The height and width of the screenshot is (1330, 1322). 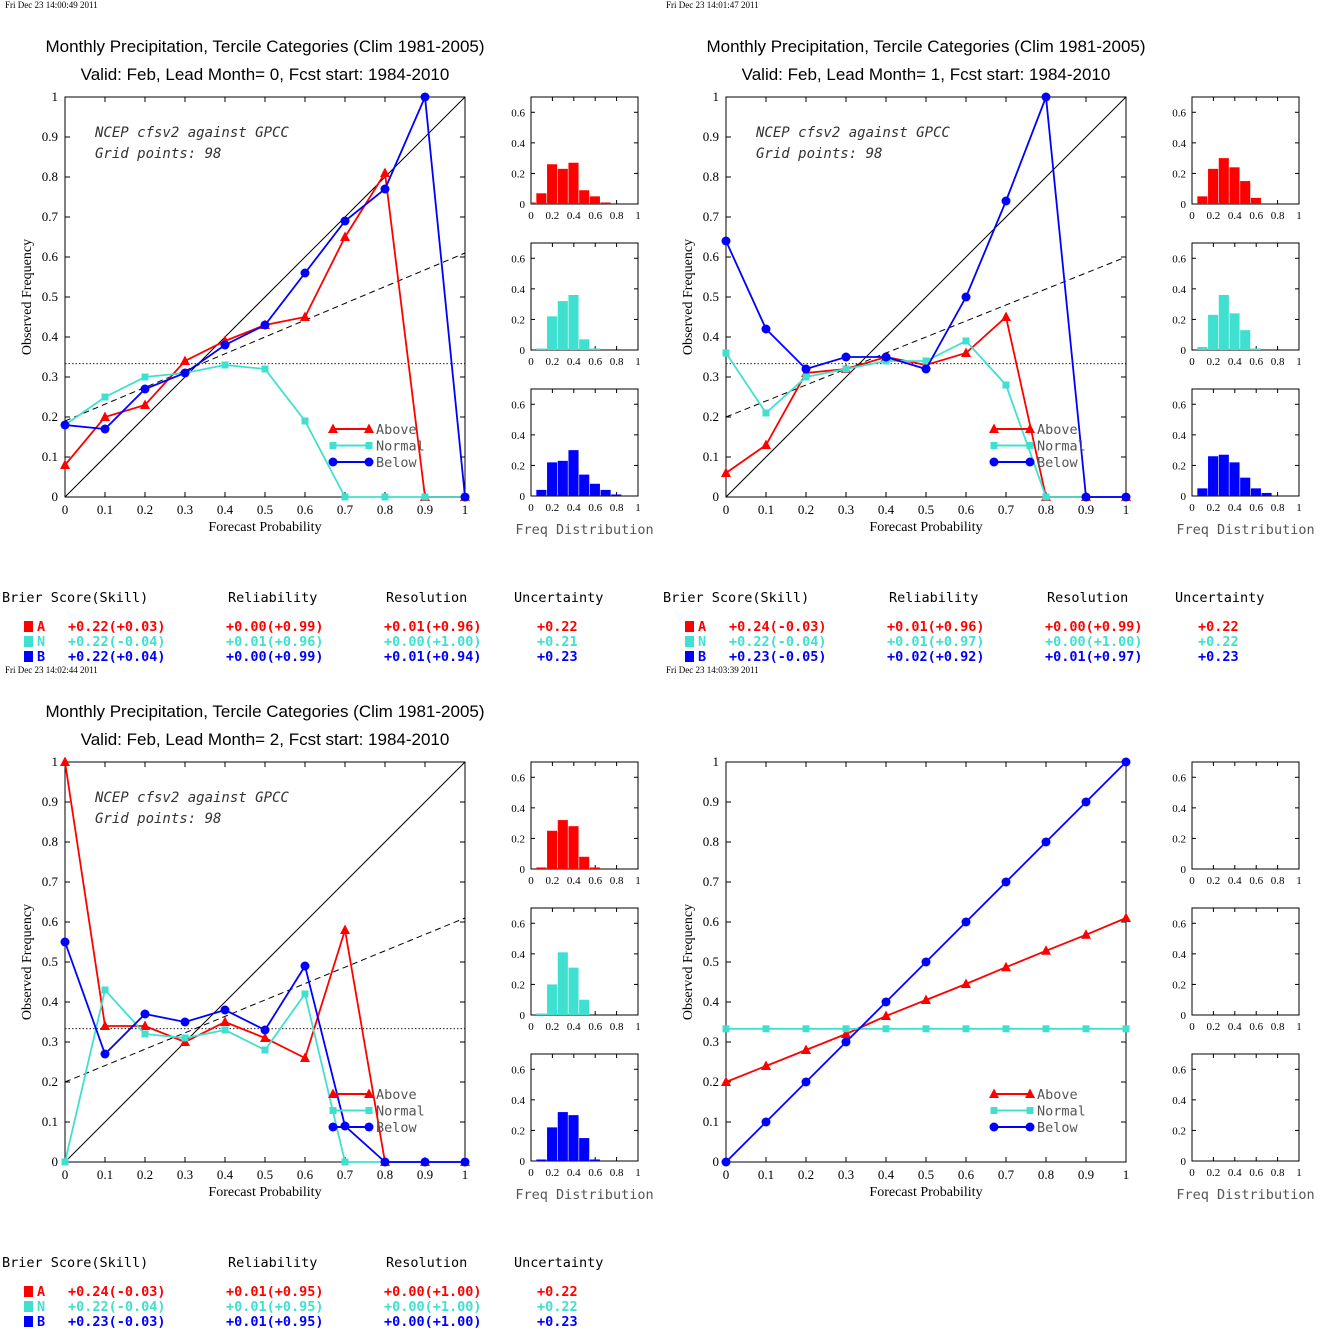 I want to click on legend-label-below: Below, so click(x=1058, y=1128).